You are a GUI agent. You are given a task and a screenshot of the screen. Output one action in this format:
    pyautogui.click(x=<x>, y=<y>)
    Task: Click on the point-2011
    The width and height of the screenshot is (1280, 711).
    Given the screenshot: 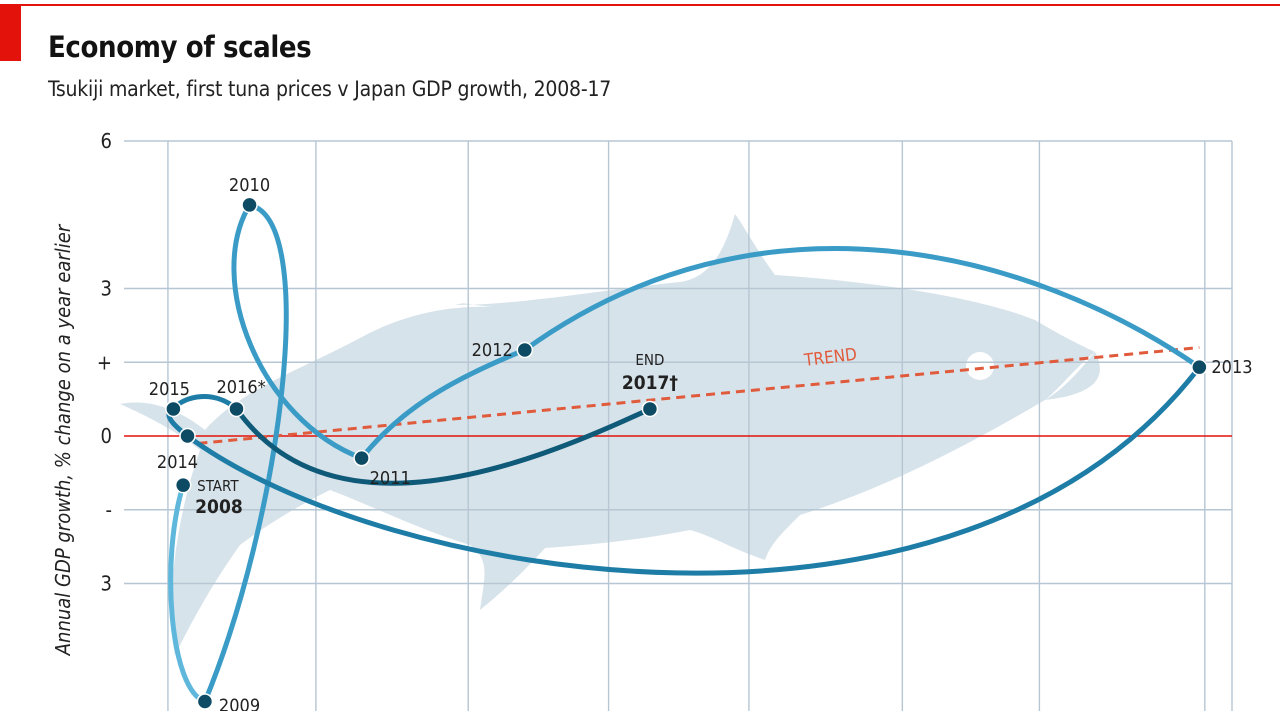 What is the action you would take?
    pyautogui.click(x=361, y=458)
    